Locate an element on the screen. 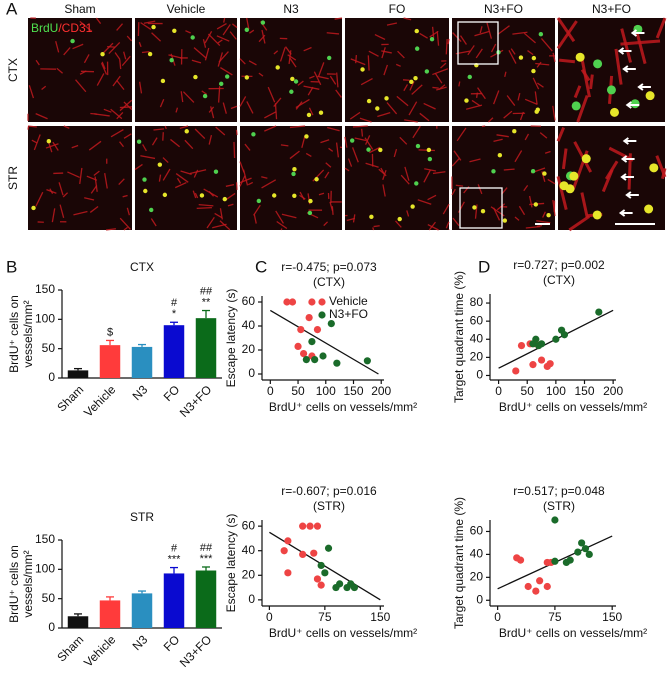 This screenshot has height=673, width=667. x-tick-label: N3 is located at coordinates (140, 392).